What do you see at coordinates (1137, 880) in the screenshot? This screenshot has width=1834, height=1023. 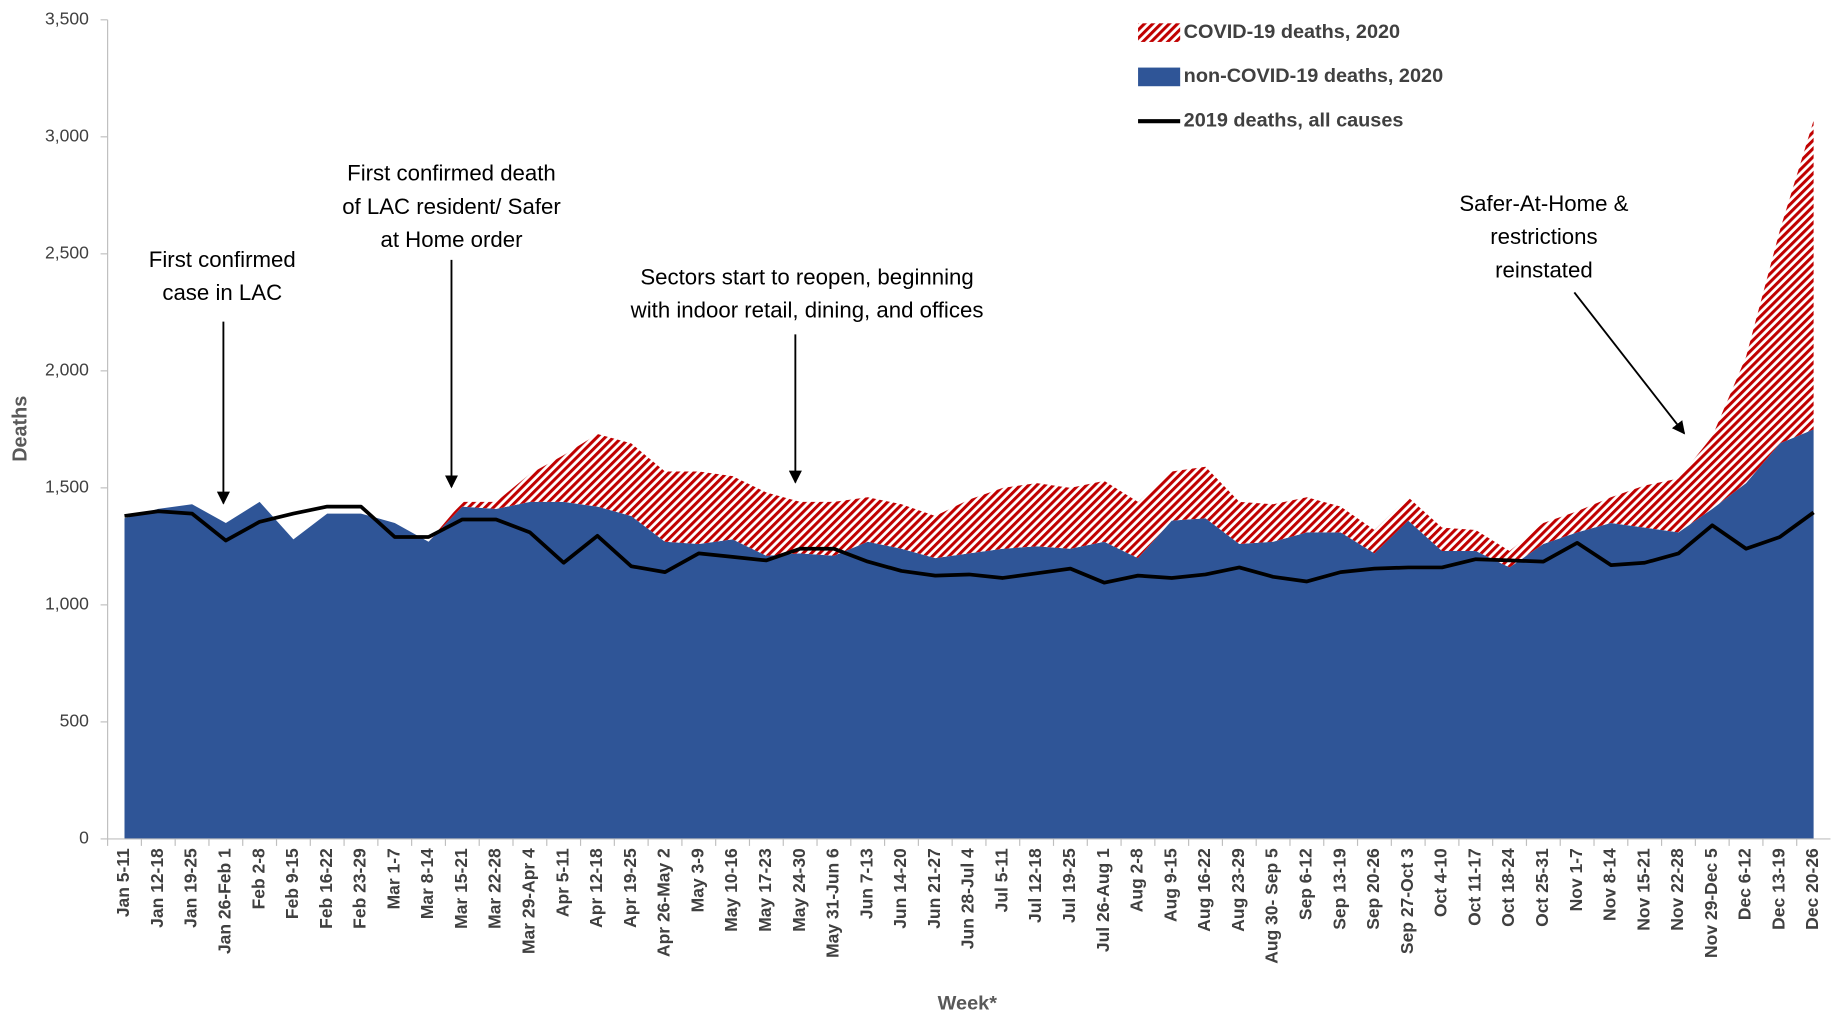 I see `x-tick-label: Aug 2-8` at bounding box center [1137, 880].